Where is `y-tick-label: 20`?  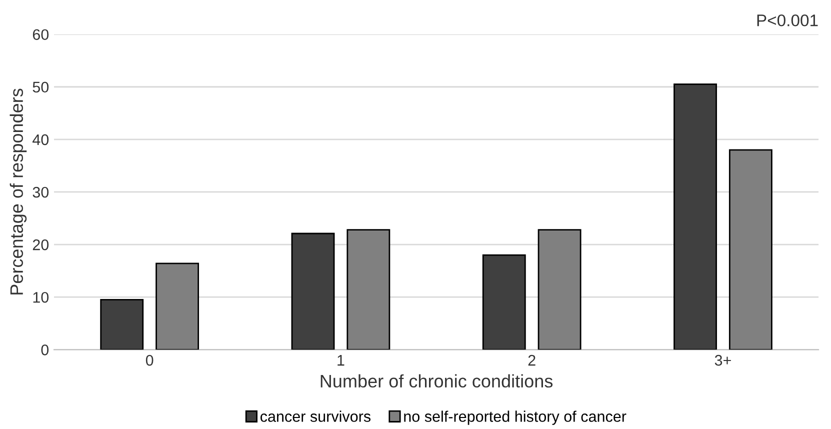 y-tick-label: 20 is located at coordinates (40, 244).